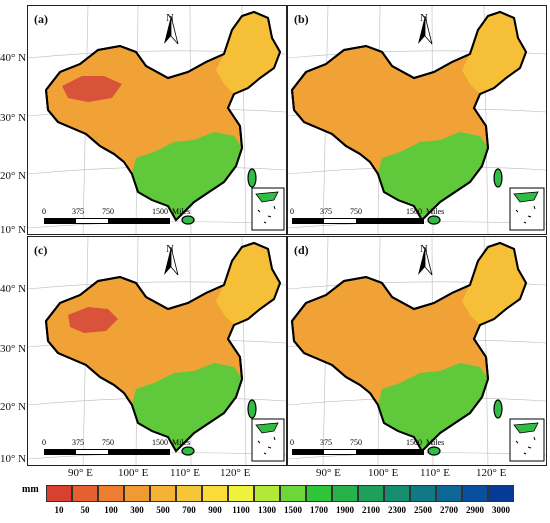 The height and width of the screenshot is (523, 550). Describe the element at coordinates (371, 510) in the screenshot. I see `legend-tick-label: 2100` at that location.